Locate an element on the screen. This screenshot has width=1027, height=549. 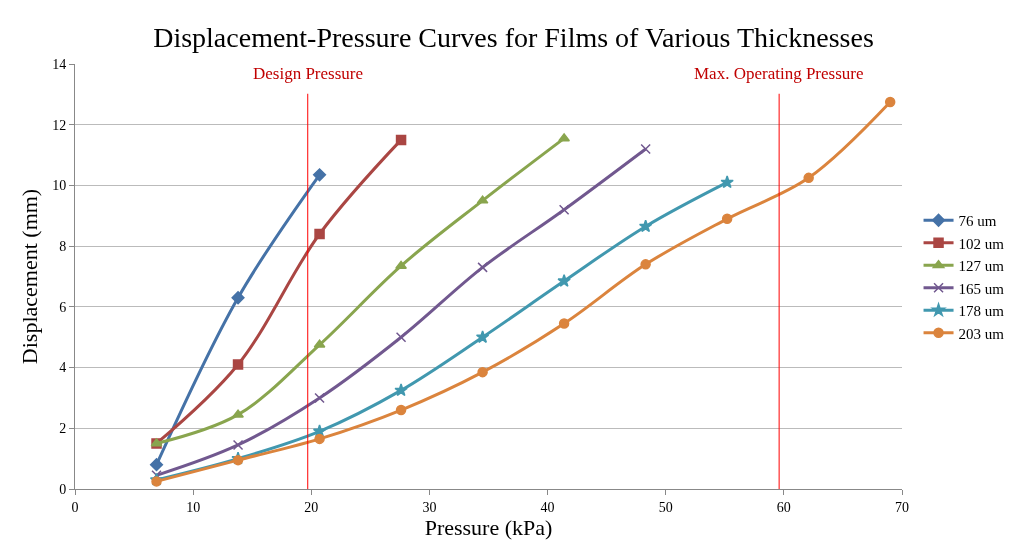
chart-title: Displacement-Pressure Curves for Films of Various Thicknesses is located at coordinates (513, 38).